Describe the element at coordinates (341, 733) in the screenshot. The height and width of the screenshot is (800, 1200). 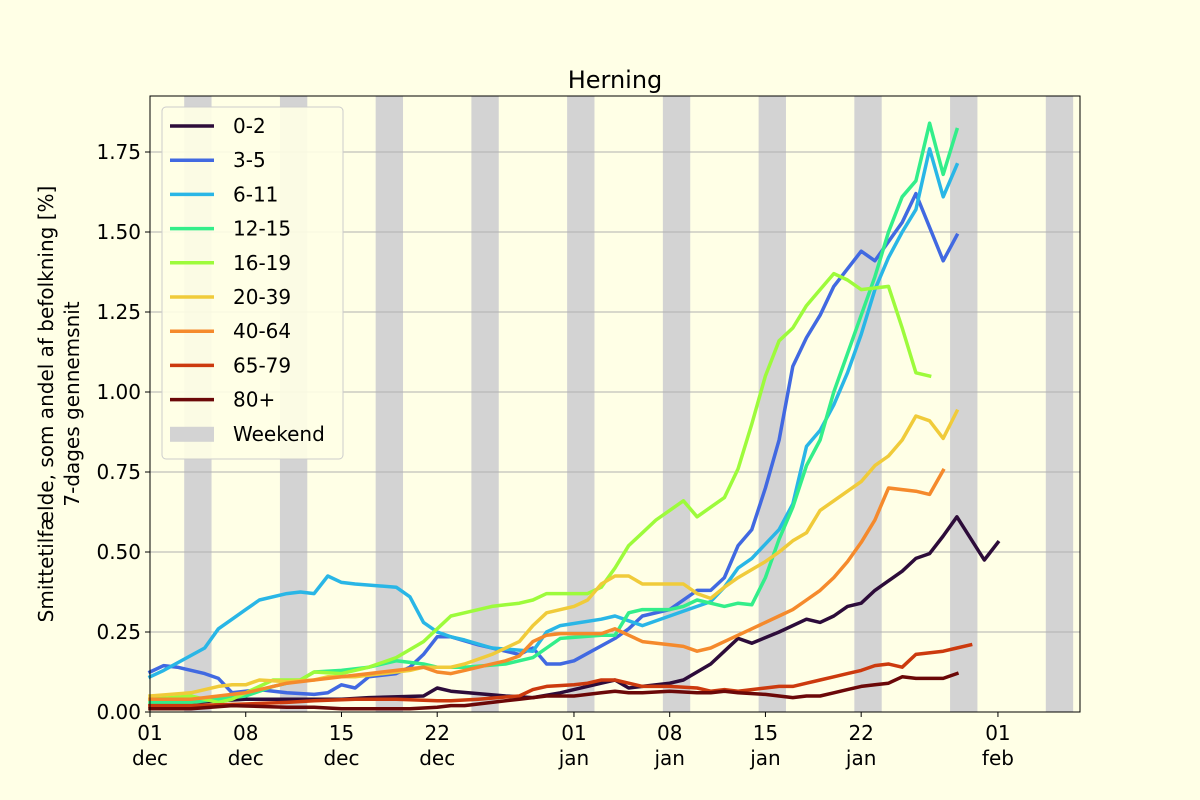
I see `x-tick-day-2: 15` at that location.